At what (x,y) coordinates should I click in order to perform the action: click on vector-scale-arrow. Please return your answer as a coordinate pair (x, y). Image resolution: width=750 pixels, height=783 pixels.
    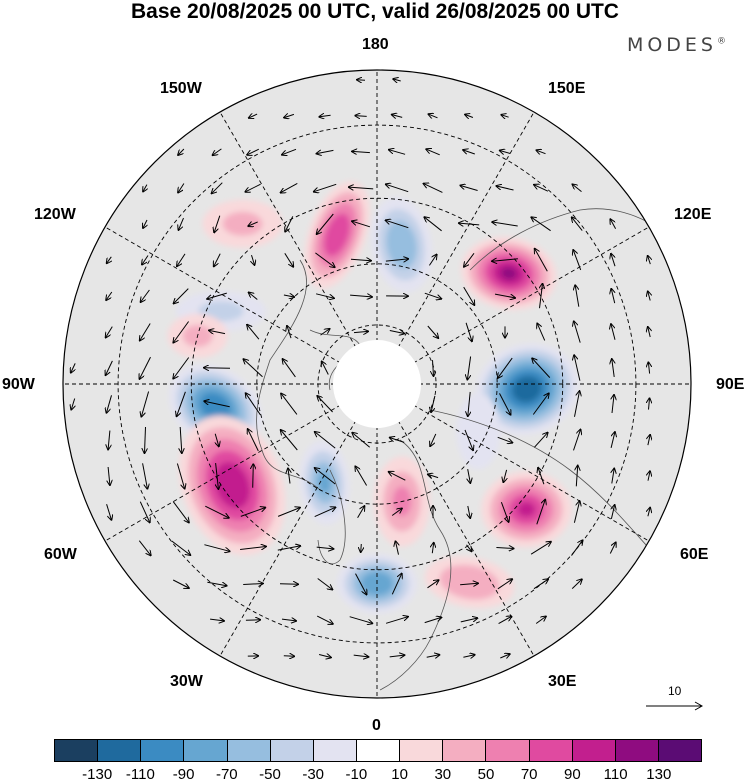
    Looking at the image, I should click on (675, 706).